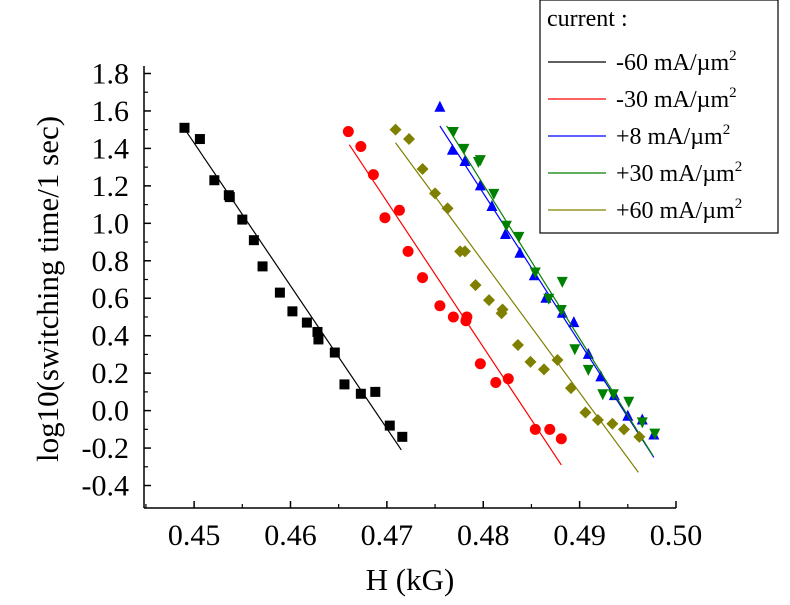 Image resolution: width=790 pixels, height=605 pixels. I want to click on x-axis: 0.45 0.46 0.47 0.48 0.49 0.50, so click(423, 526).